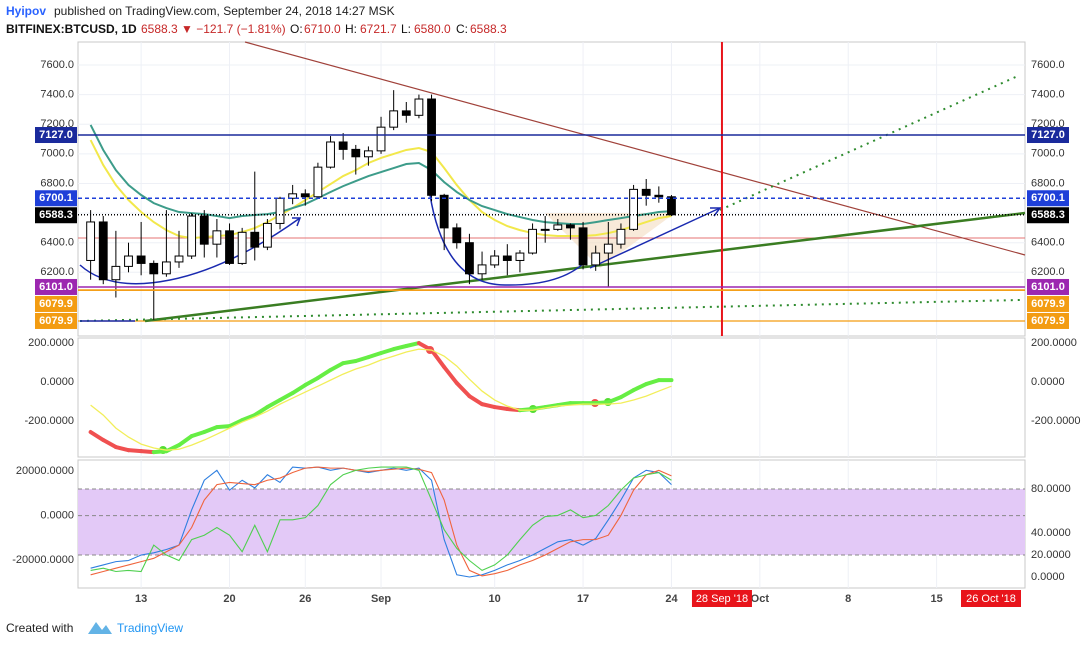  What do you see at coordinates (716, 212) in the screenshot?
I see `arrow-head` at bounding box center [716, 212].